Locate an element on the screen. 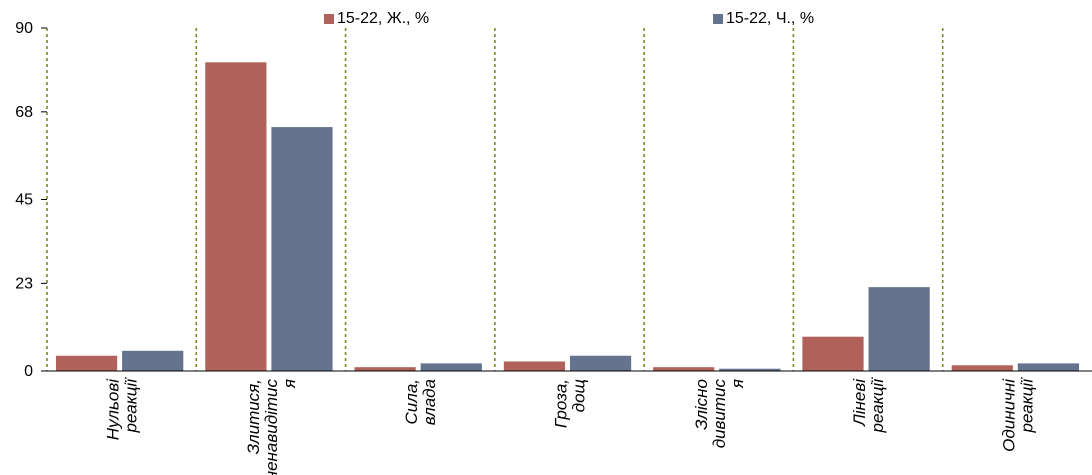 This screenshot has height=475, width=1092. x-tick-label-line: ненавидітис is located at coordinates (271, 427).